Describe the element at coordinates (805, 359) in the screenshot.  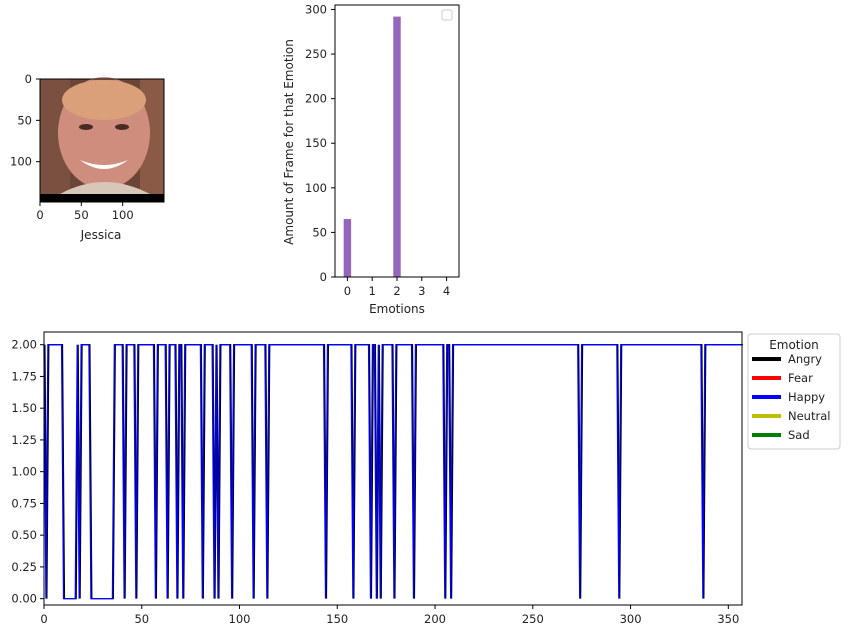
I see `legend-label-angry: Angry` at that location.